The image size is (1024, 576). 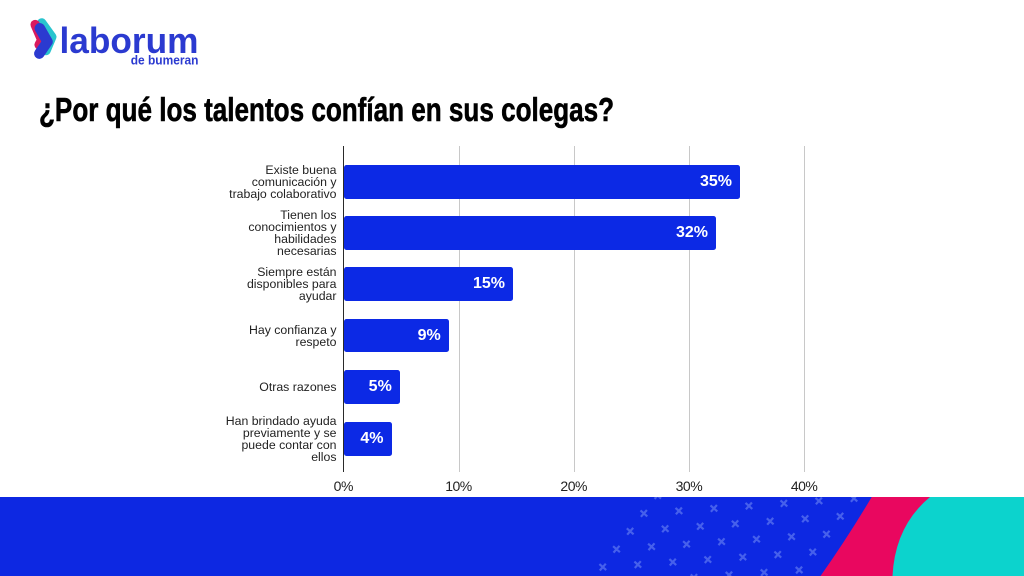 I want to click on svg-text: laborum, so click(x=129, y=40).